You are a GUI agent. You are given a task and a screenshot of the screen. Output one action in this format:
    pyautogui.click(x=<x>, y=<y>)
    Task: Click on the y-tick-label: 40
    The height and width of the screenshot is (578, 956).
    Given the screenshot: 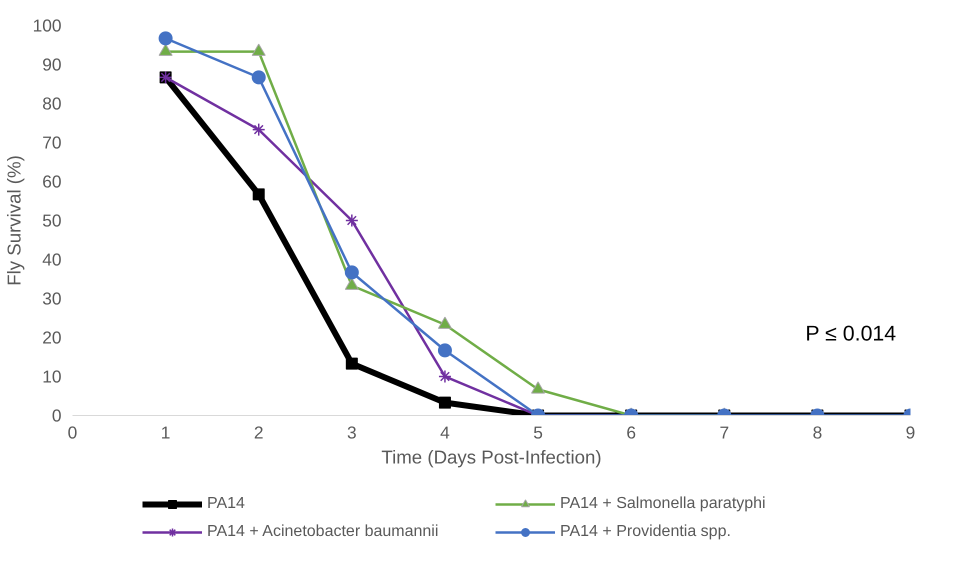 What is the action you would take?
    pyautogui.click(x=52, y=260)
    